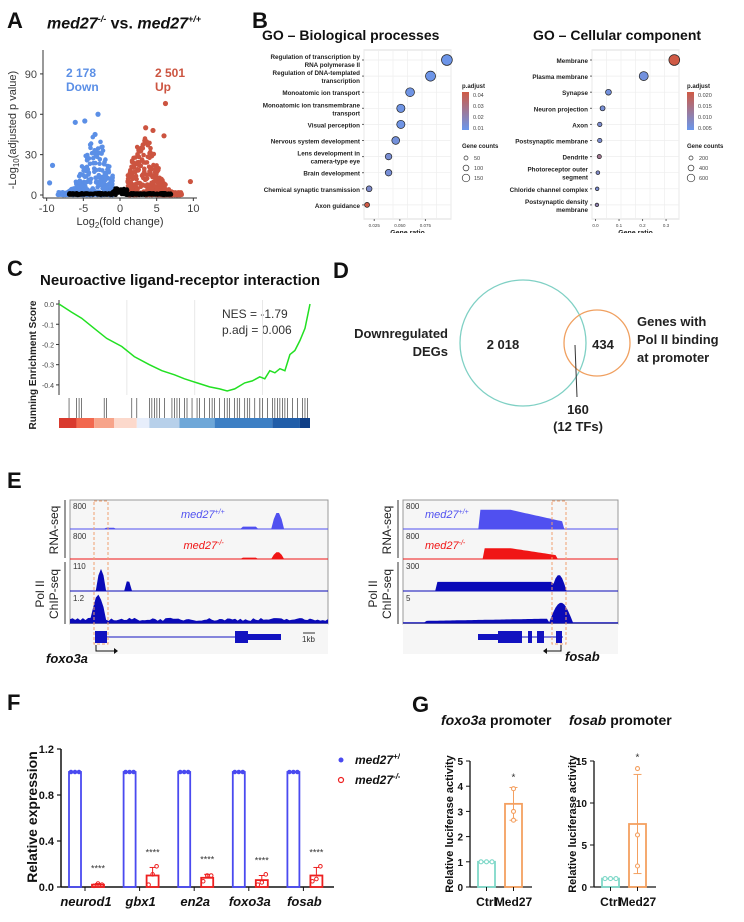 The image size is (744, 922). What do you see at coordinates (619, 225) in the screenshot?
I see `go-x-tick-label: 0.1` at bounding box center [619, 225].